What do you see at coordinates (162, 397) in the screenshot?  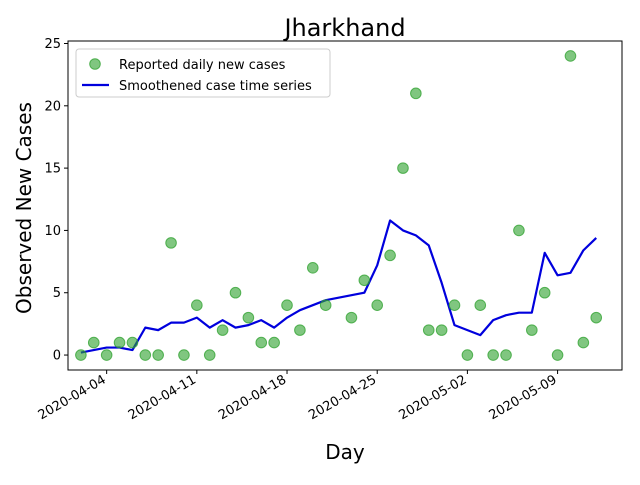 I see `x-tick-label: 2020-04-11` at bounding box center [162, 397].